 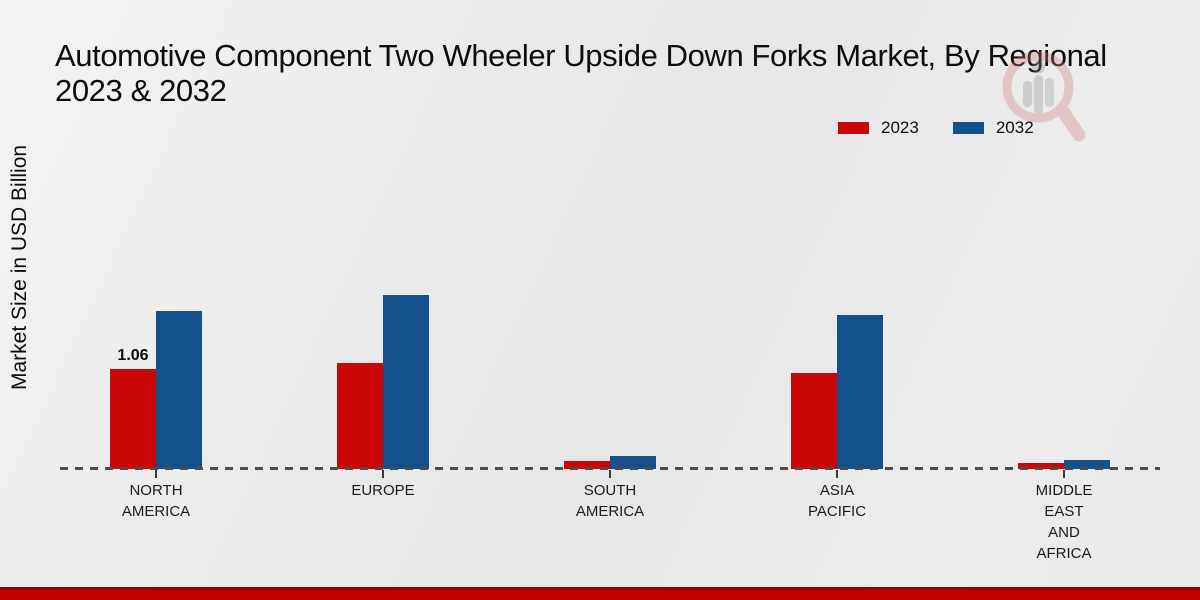 What do you see at coordinates (633, 462) in the screenshot?
I see `bar-2032-south-america` at bounding box center [633, 462].